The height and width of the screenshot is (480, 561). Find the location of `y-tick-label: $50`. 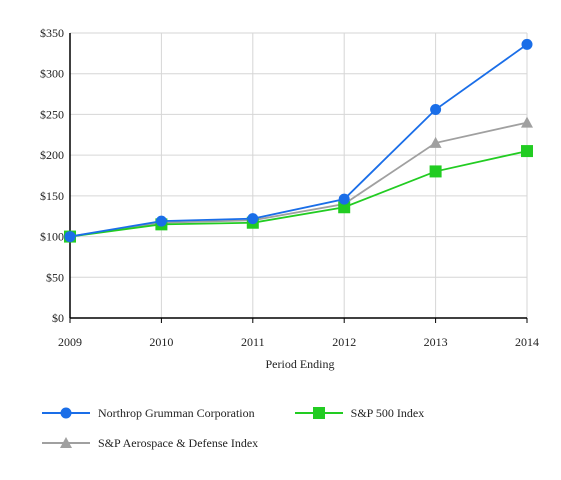

y-tick-label: $50 is located at coordinates (55, 277).